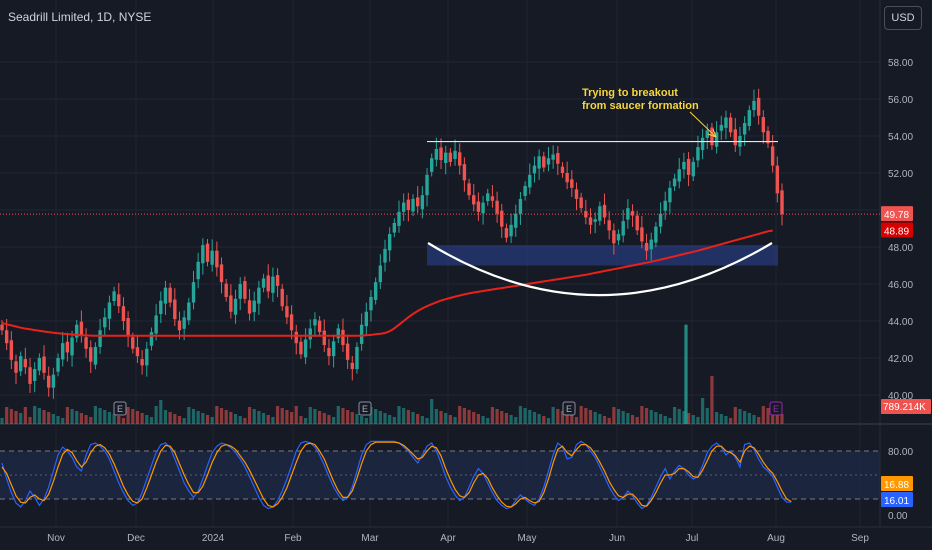  Describe the element at coordinates (617, 538) in the screenshot. I see `time-tick-label: Jun` at that location.